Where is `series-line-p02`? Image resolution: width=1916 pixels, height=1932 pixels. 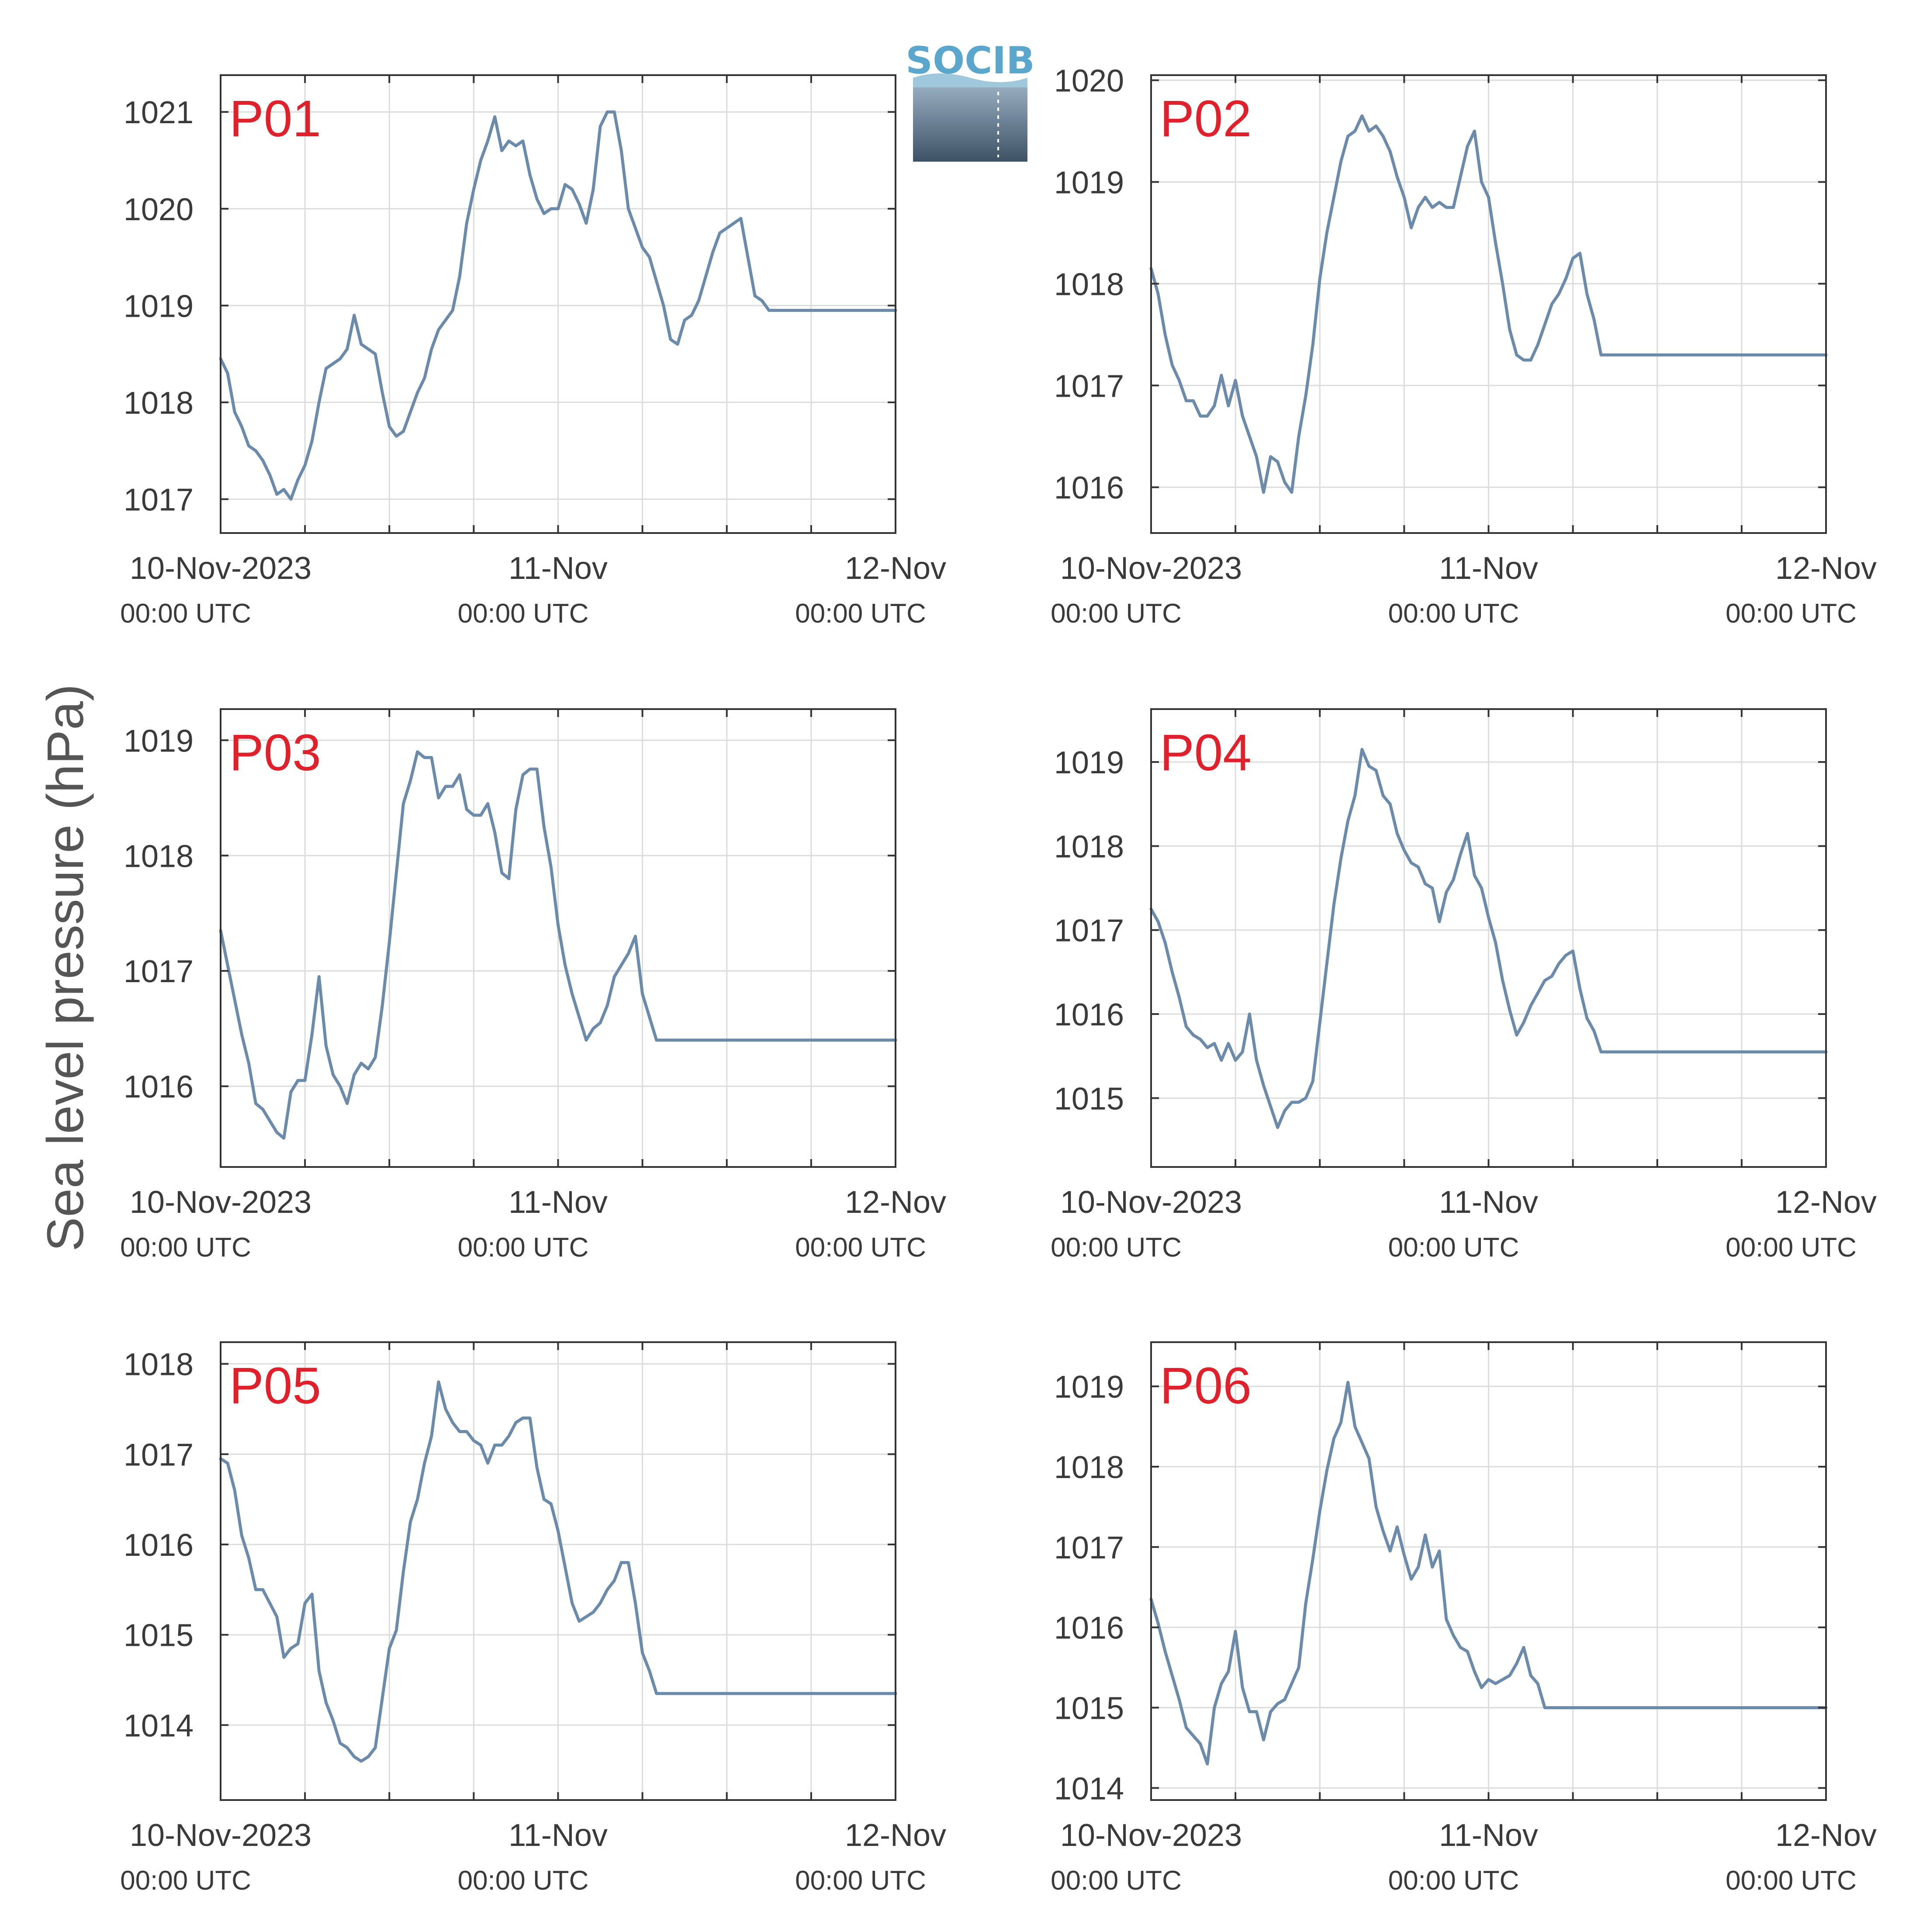
series-line-p02 is located at coordinates (1488, 304).